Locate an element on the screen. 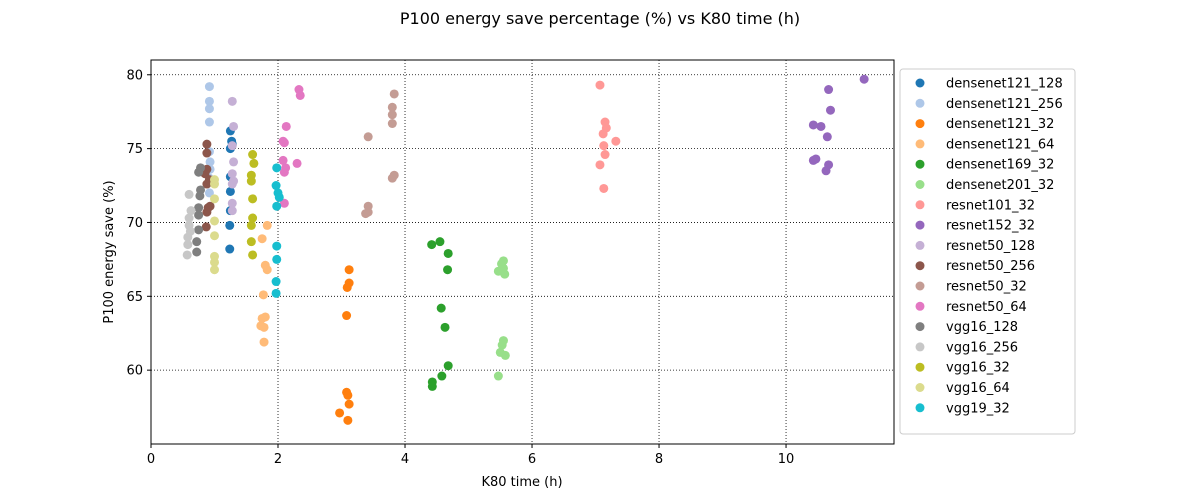 The image size is (1200, 500). y-axis-label: P100 energy save (%) is located at coordinates (109, 251).